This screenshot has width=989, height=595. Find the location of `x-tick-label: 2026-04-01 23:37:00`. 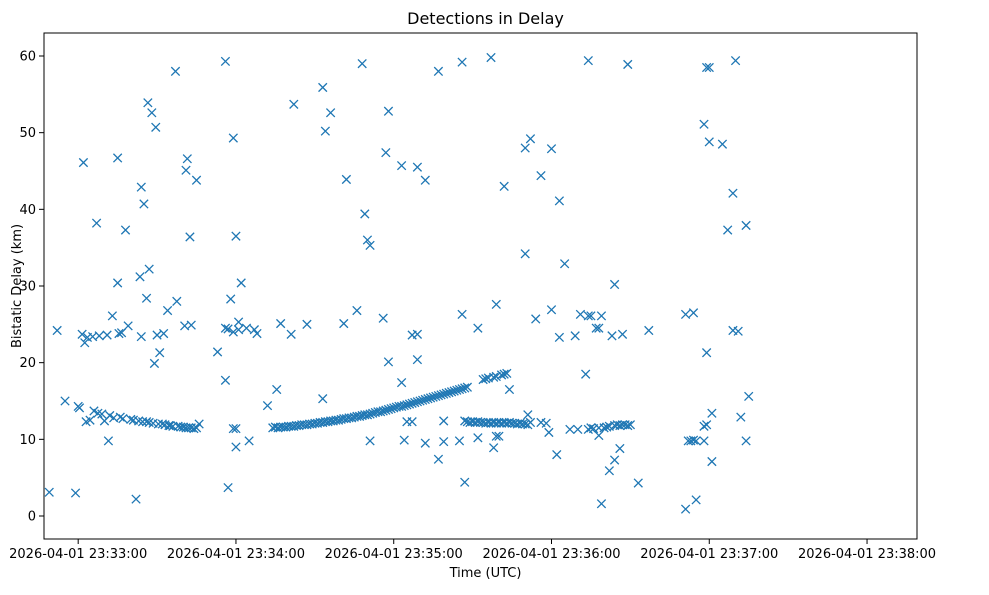

x-tick-label: 2026-04-01 23:37:00 is located at coordinates (709, 554).